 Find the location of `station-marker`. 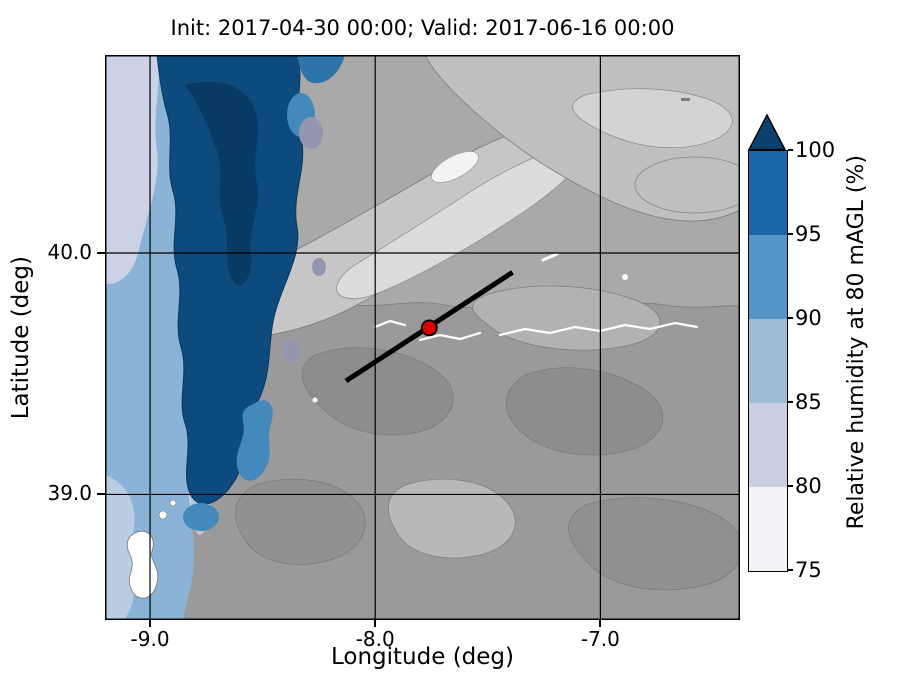

station-marker is located at coordinates (429, 328).